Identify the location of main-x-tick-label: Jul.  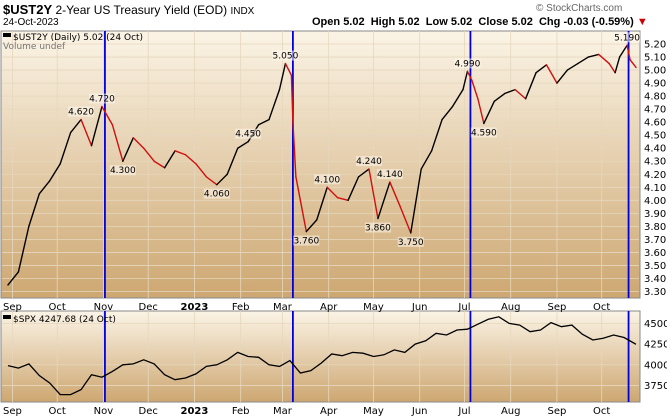
(463, 307).